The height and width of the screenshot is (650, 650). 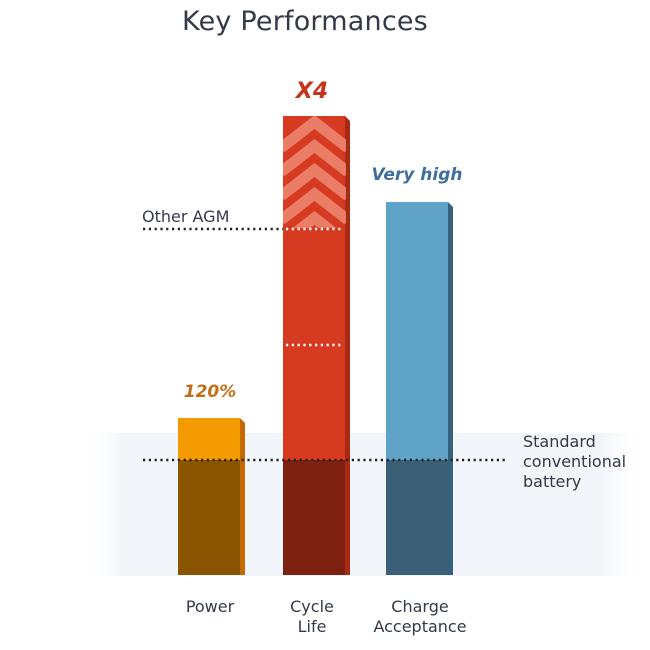 I want to click on chevron-pattern, so click(x=314, y=172).